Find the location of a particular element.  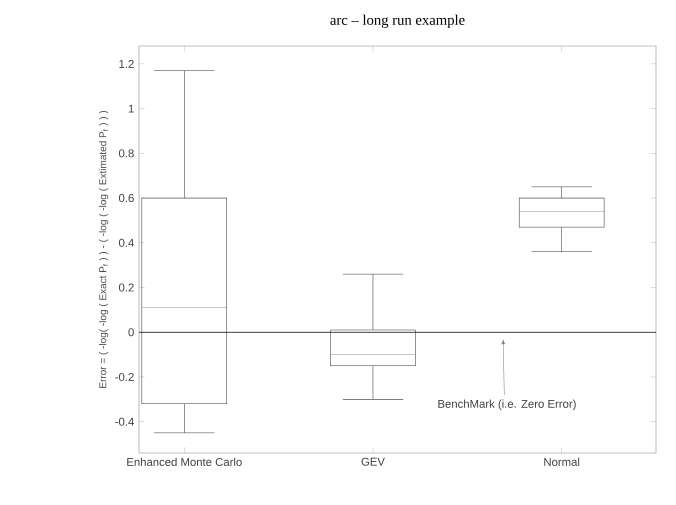

y-tick-label: 0.6 is located at coordinates (126, 198).